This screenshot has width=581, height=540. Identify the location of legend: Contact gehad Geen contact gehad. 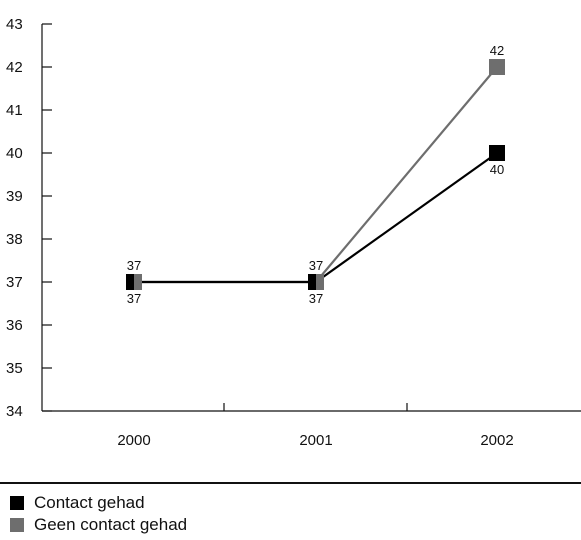
(98, 514).